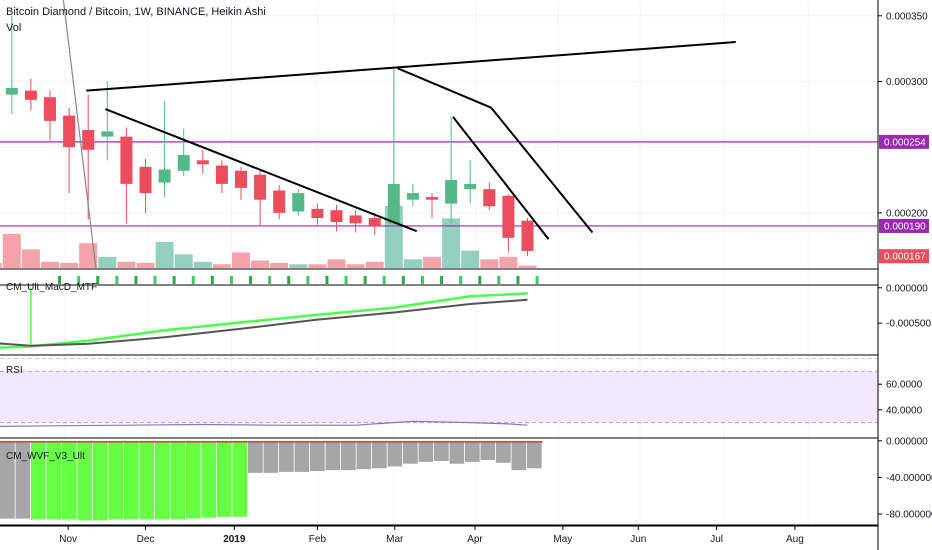 The height and width of the screenshot is (550, 932). I want to click on rsi-line, so click(264, 424).